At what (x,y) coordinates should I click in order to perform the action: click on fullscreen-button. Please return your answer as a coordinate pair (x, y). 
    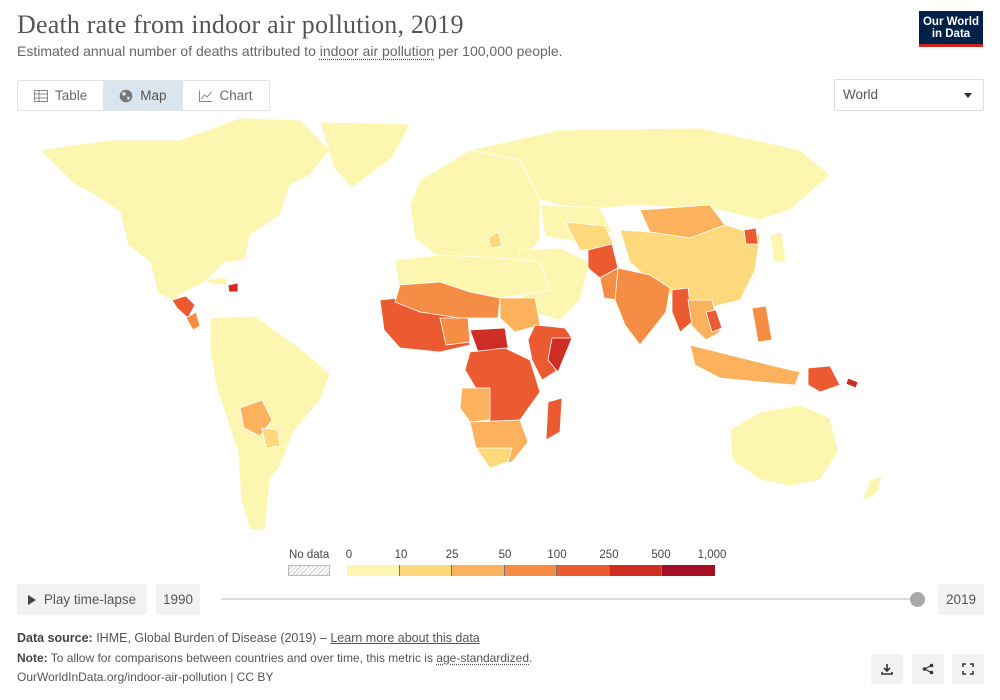
    Looking at the image, I should click on (968, 669).